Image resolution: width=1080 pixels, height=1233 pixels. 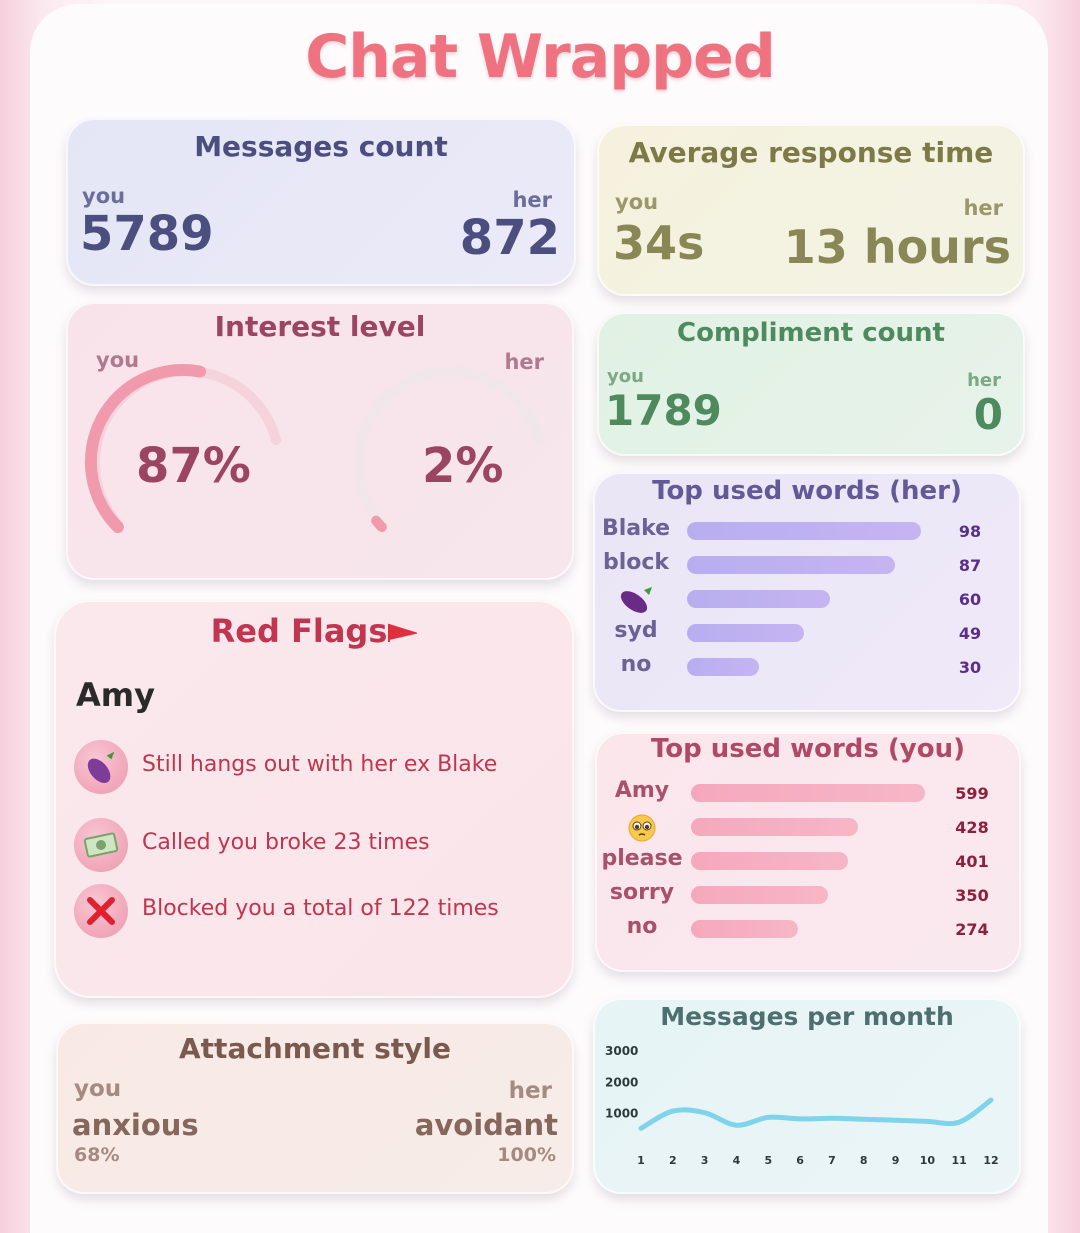 I want to click on compliment-count-title: Compliment count, so click(x=811, y=333).